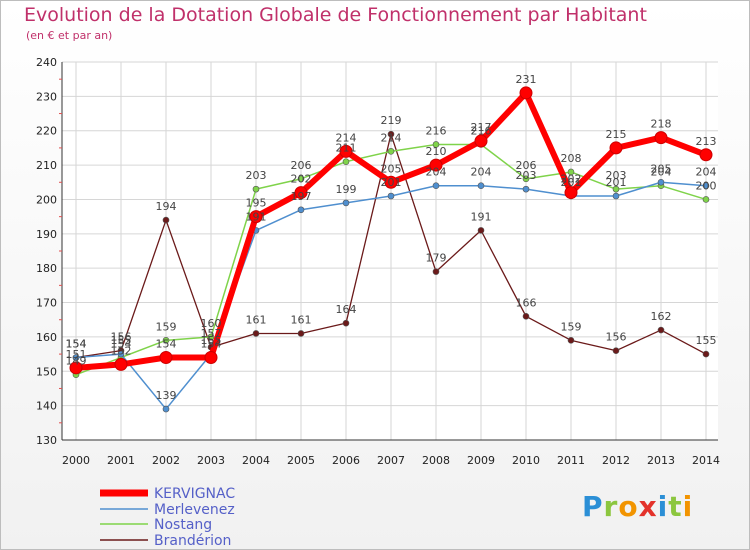 The image size is (750, 550). What do you see at coordinates (46, 268) in the screenshot?
I see `y-tick-label: 180` at bounding box center [46, 268].